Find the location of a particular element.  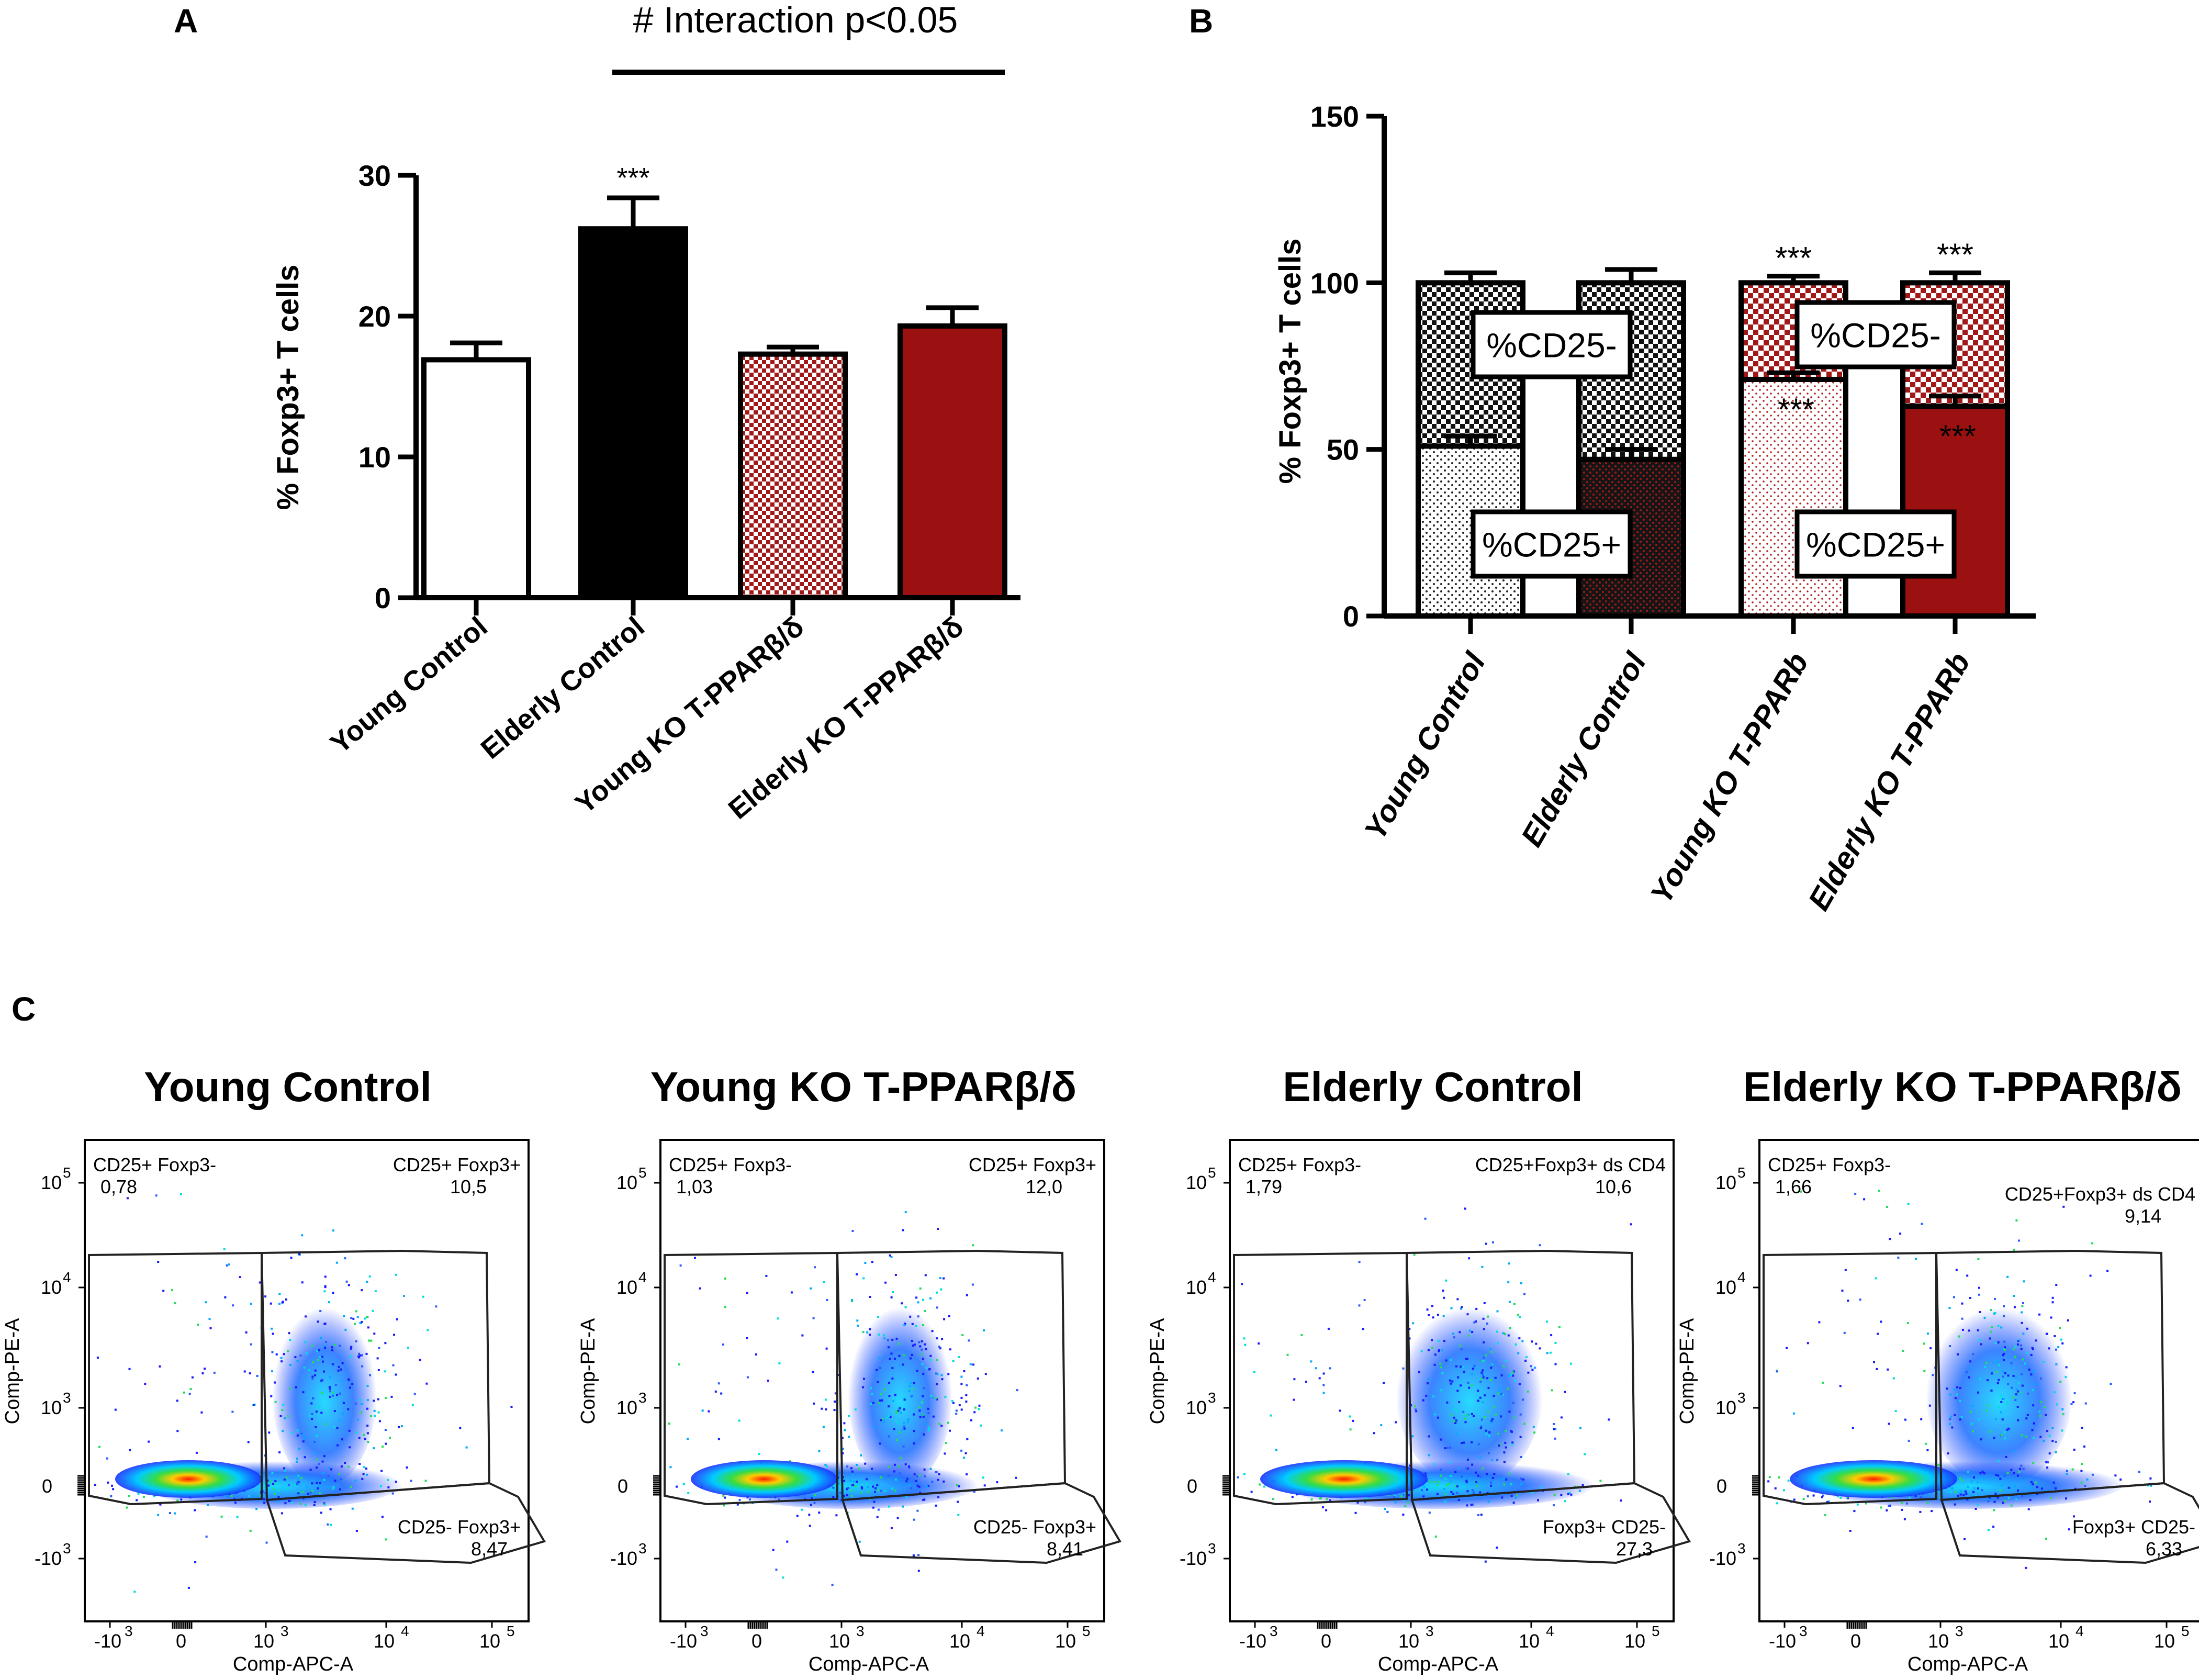

flow-xtick-exponent: 3 is located at coordinates (1960, 1631).